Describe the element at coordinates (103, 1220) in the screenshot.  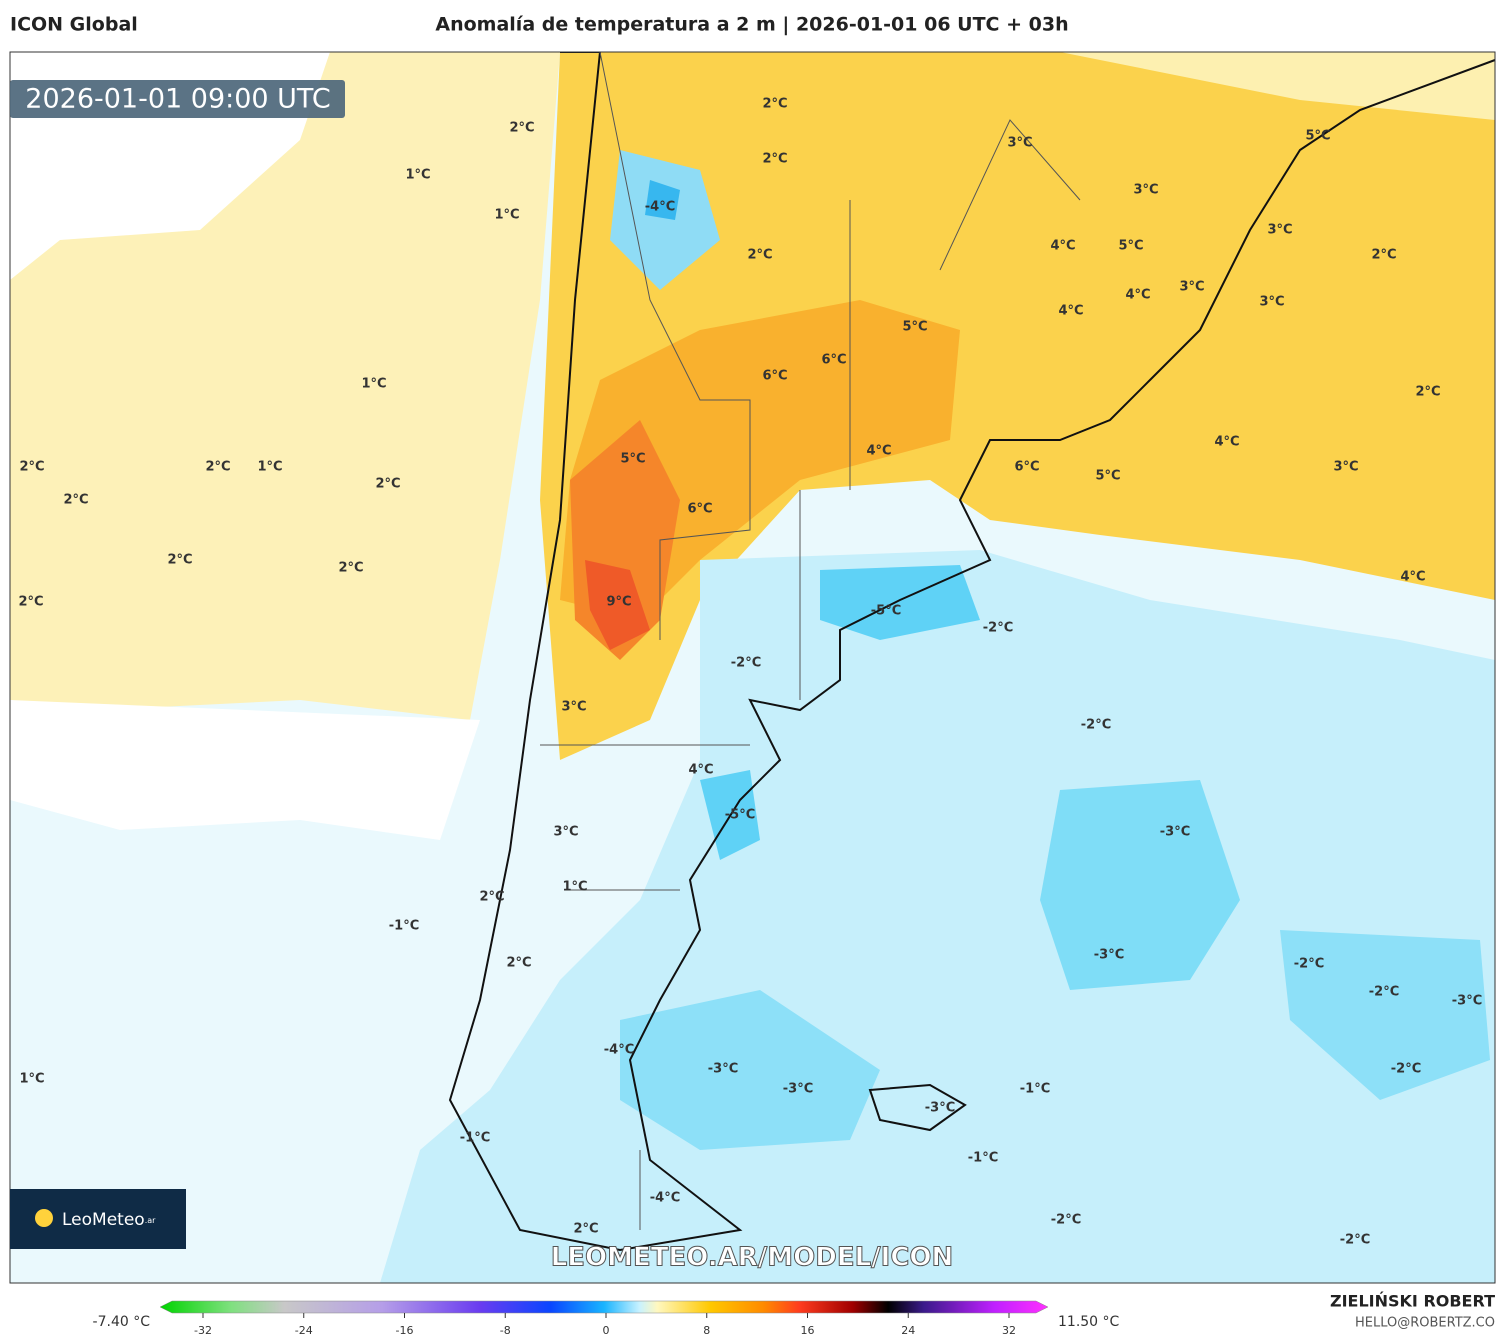
I see `logo-name: LeoMeteo` at that location.